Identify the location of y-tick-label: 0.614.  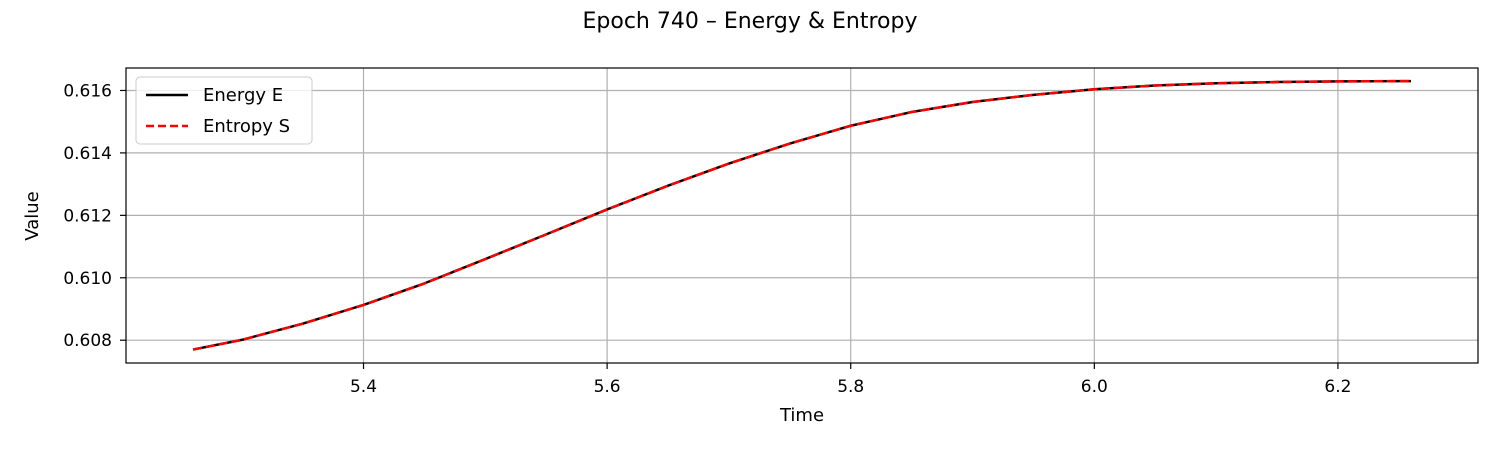
(87, 154).